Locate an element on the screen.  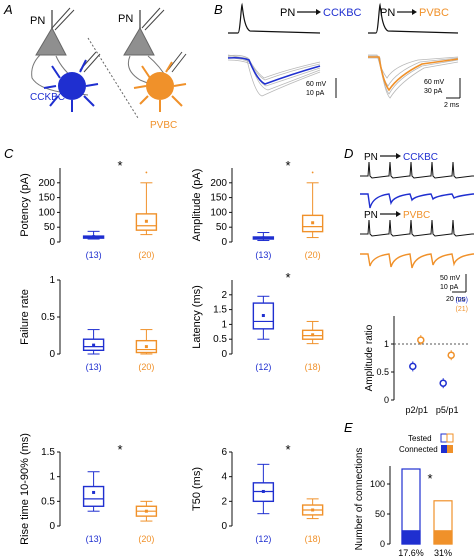
legend-connected-pvbc-swatch is located at coordinates (450, 449).